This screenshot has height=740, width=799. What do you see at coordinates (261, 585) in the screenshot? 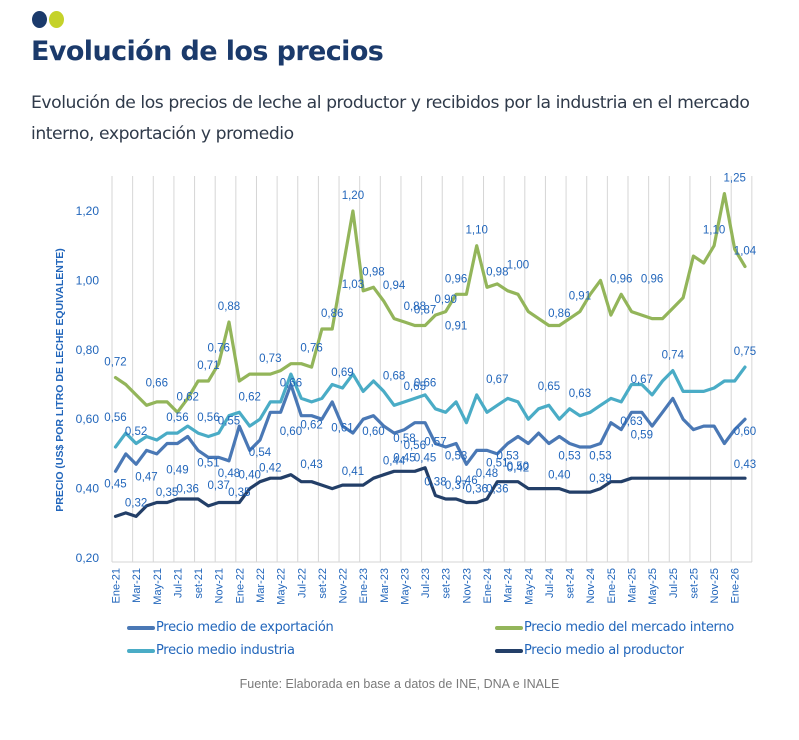
I see `x-tick-label: Mar-22` at bounding box center [261, 585].